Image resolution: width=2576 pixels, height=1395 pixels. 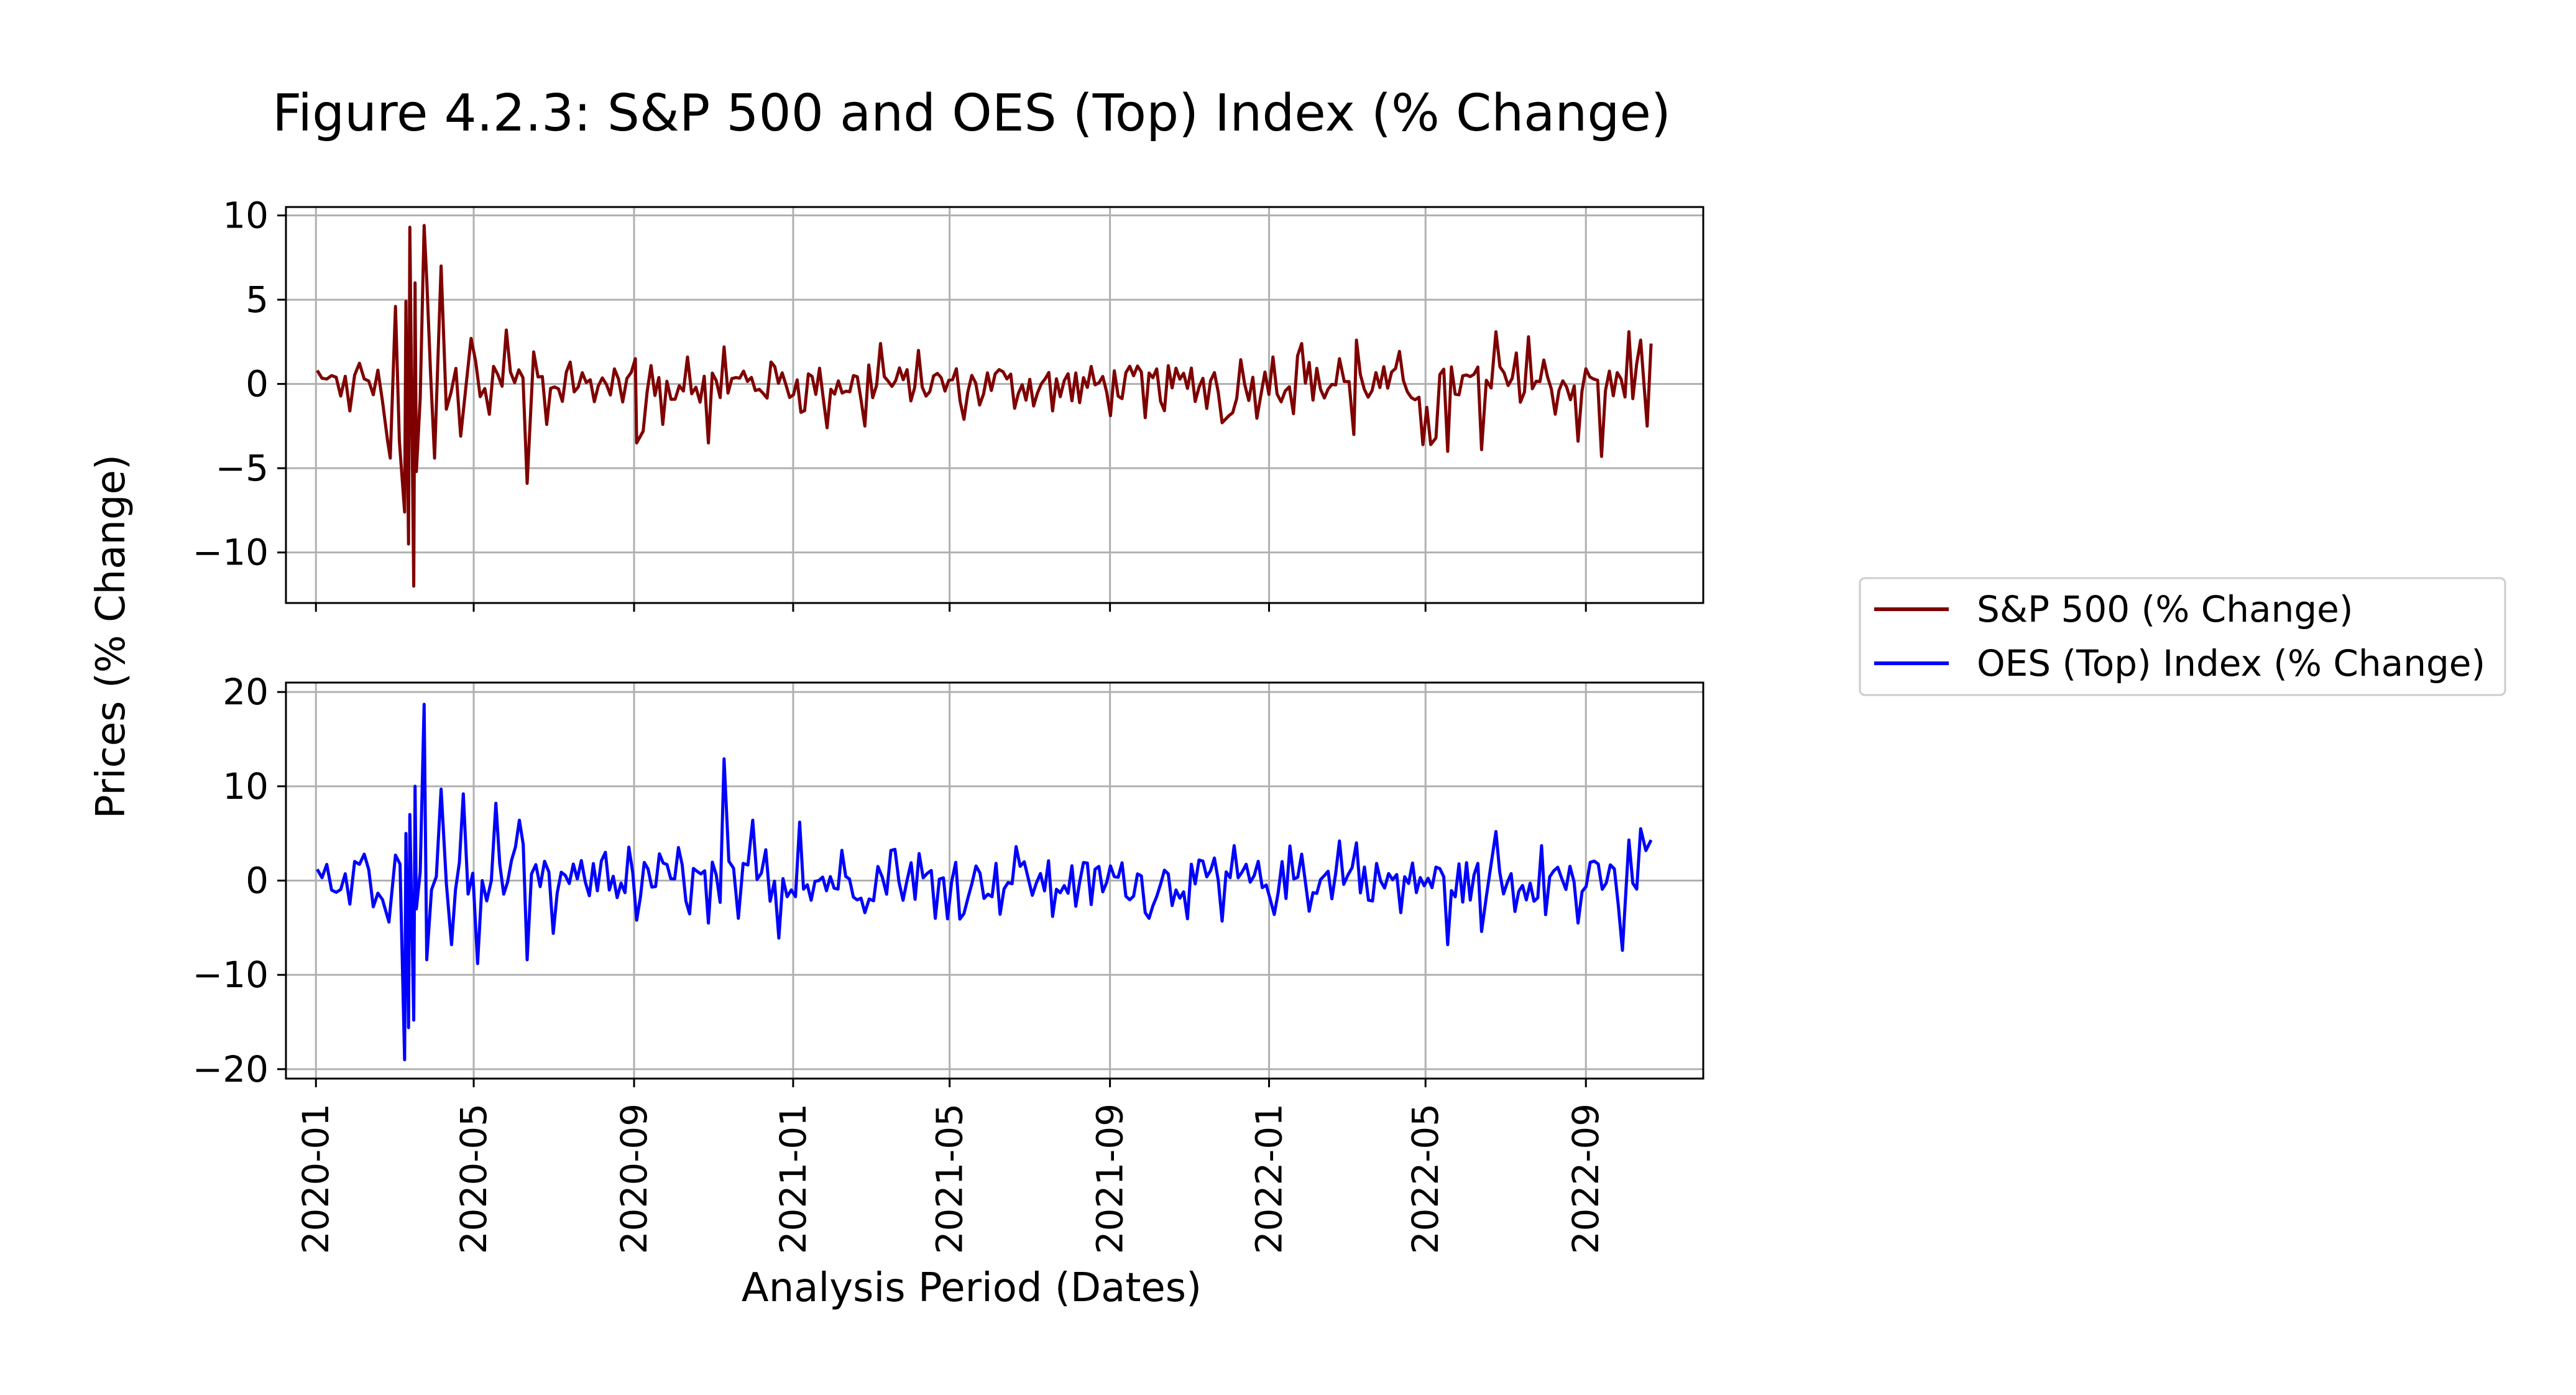 What do you see at coordinates (242, 468) in the screenshot?
I see `y-tick-label: −5` at bounding box center [242, 468].